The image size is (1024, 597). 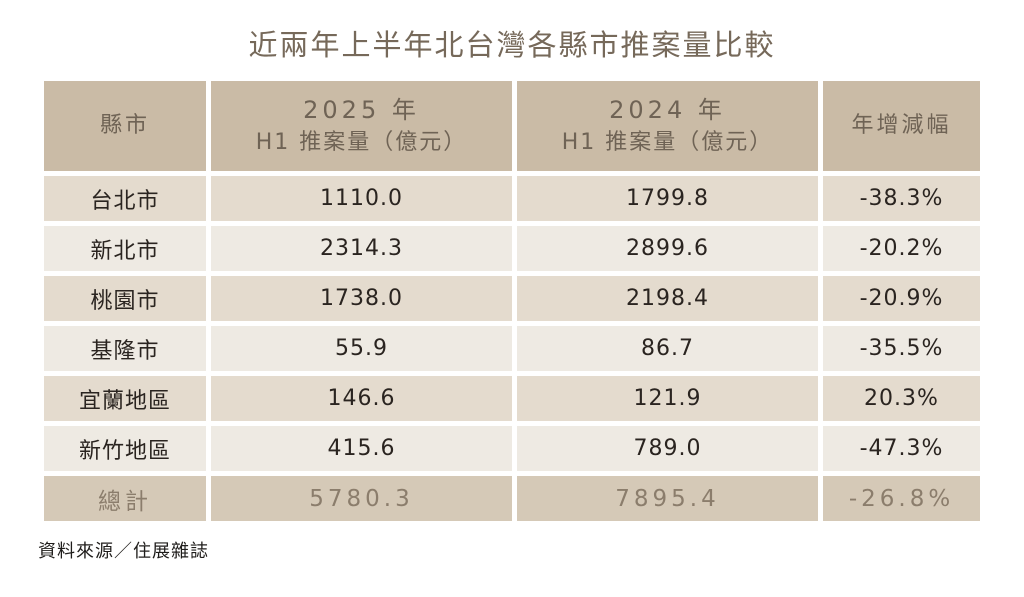 What do you see at coordinates (361, 248) in the screenshot?
I see `value-2025-cell: 2314.3` at bounding box center [361, 248].